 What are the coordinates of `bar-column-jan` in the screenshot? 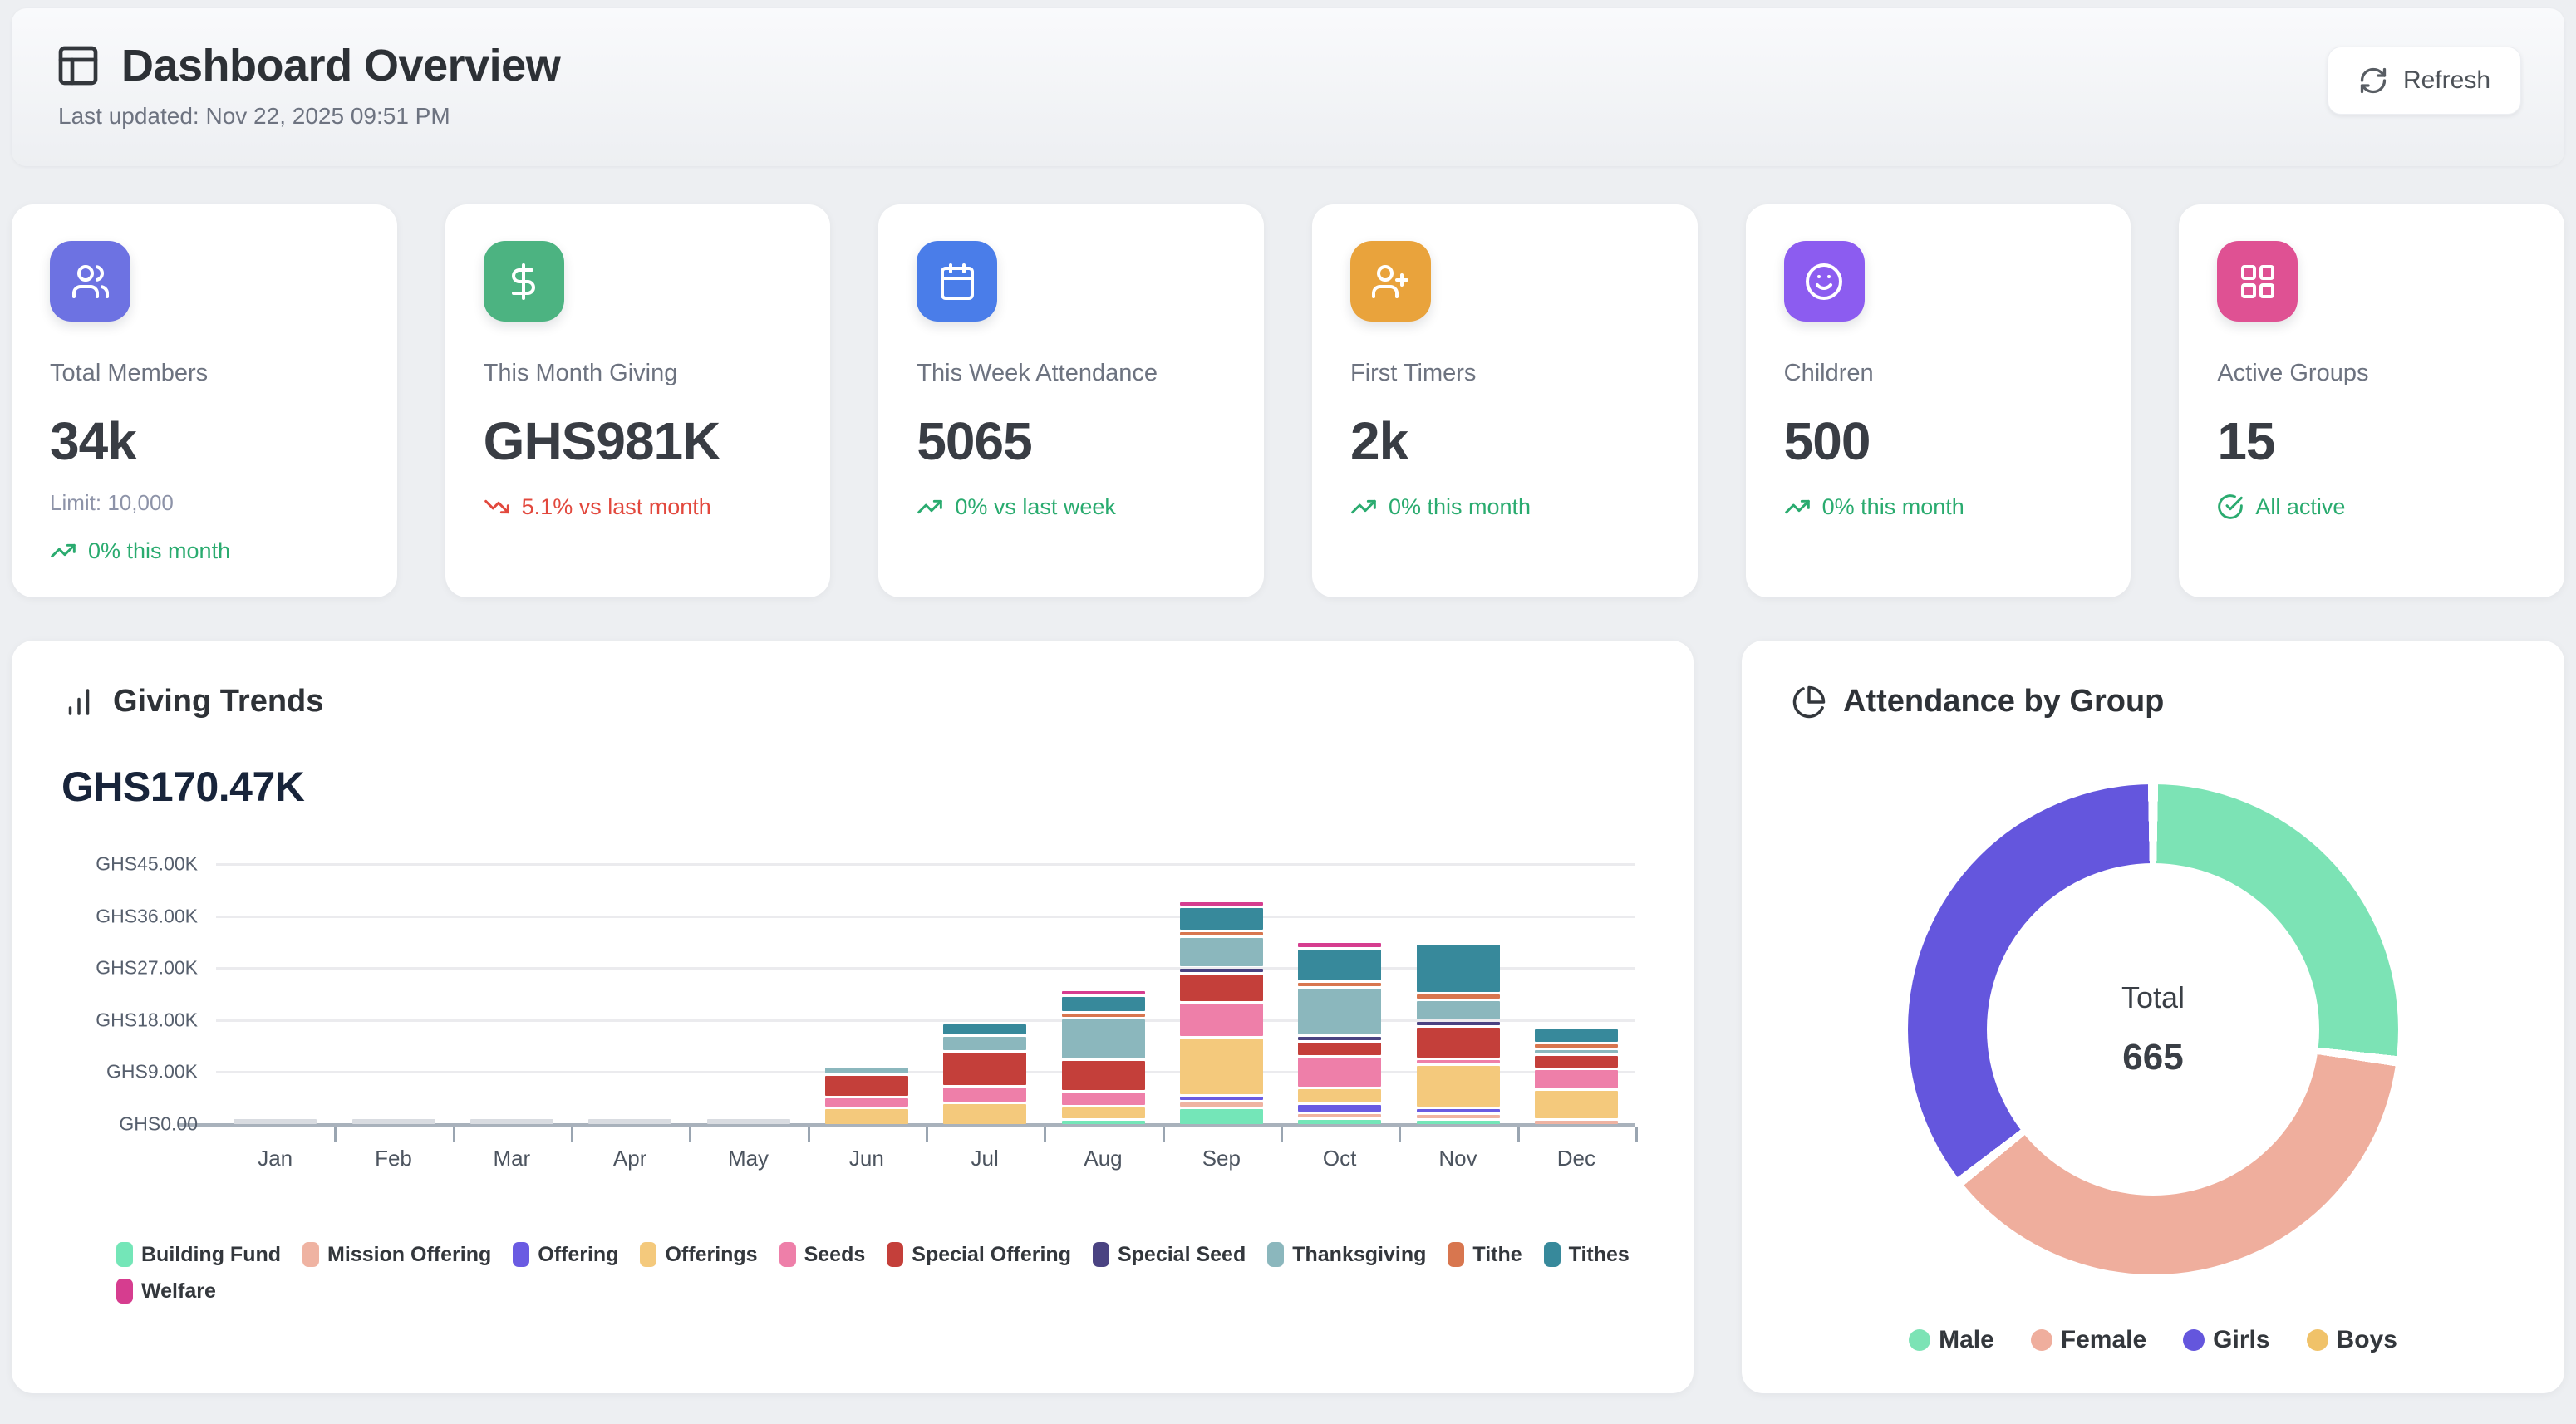 It's located at (275, 1121).